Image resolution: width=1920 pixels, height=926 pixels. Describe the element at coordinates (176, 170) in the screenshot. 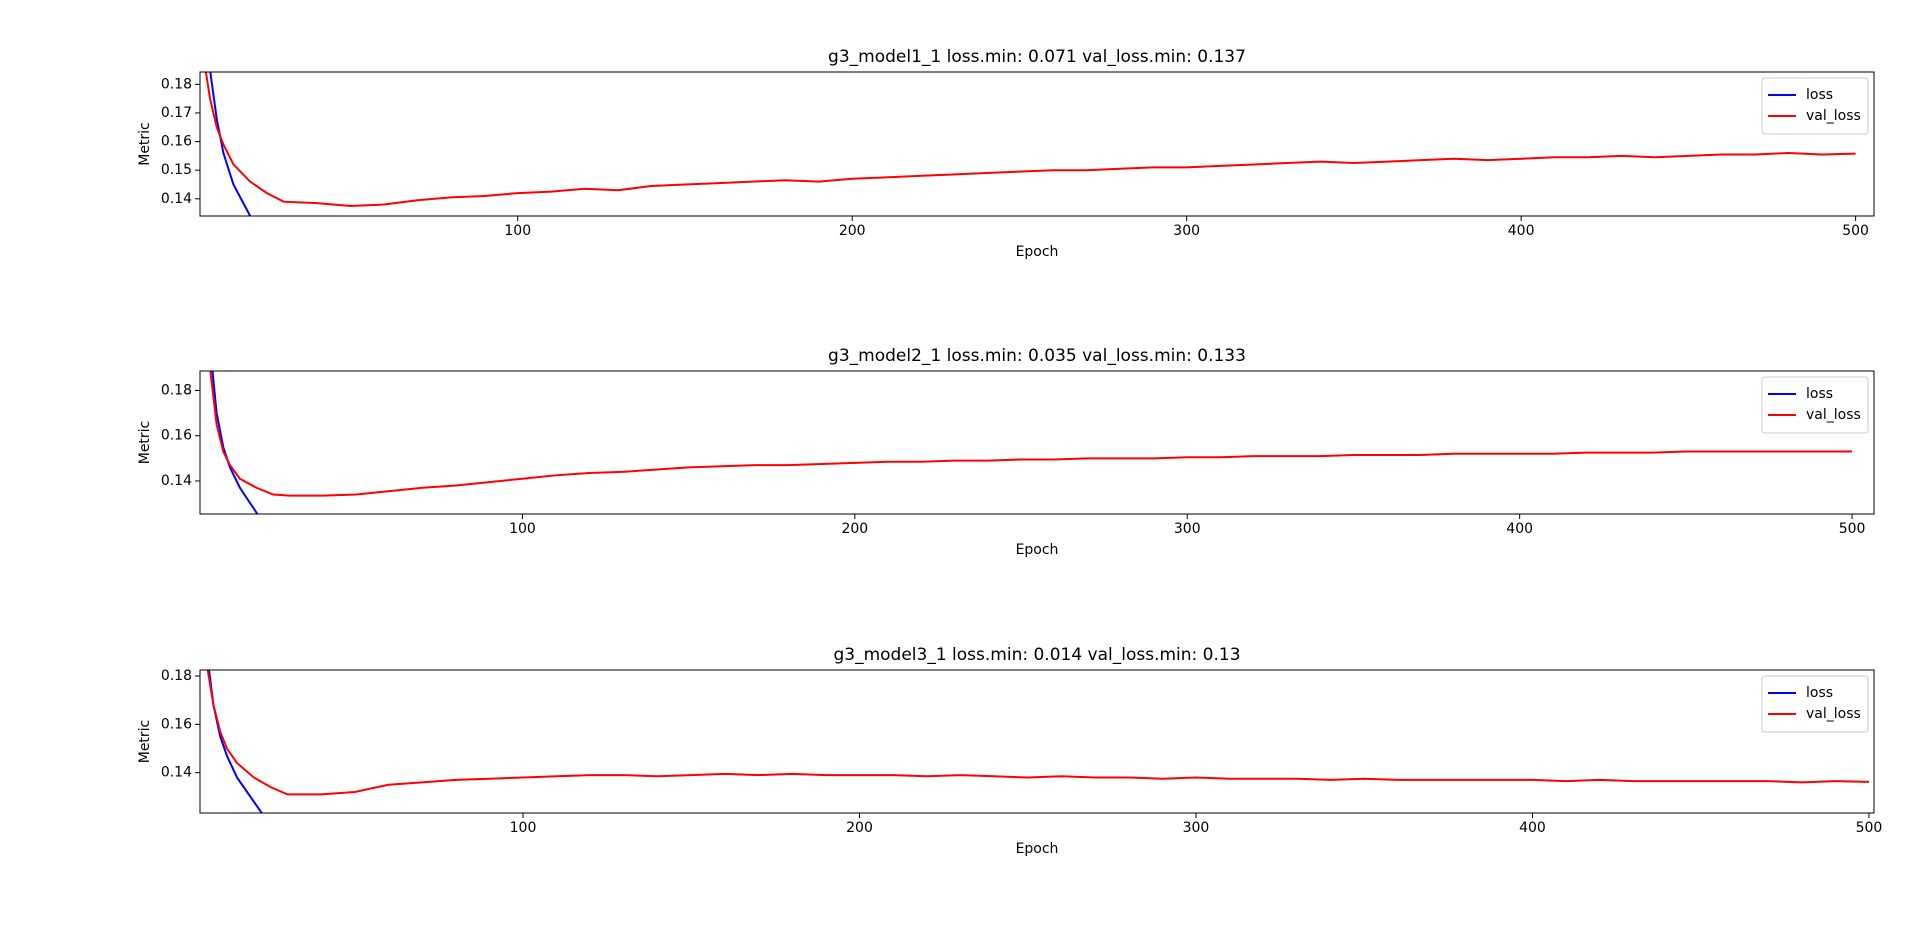

I see `y-tick-label: 0.15` at that location.